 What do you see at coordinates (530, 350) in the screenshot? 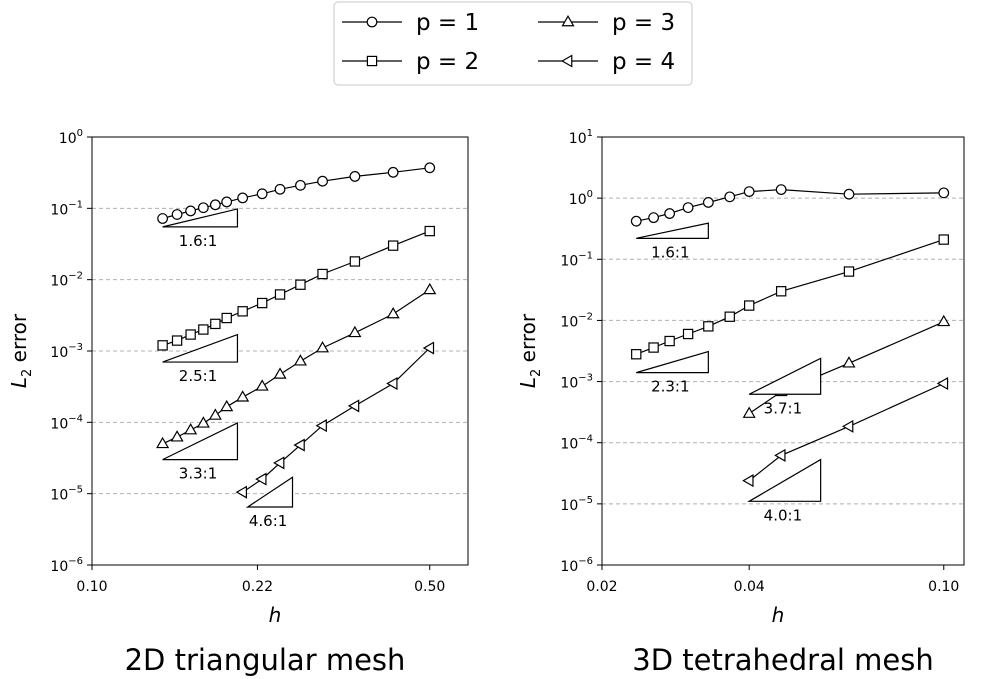
I see `y-axis-label: L2 error` at bounding box center [530, 350].